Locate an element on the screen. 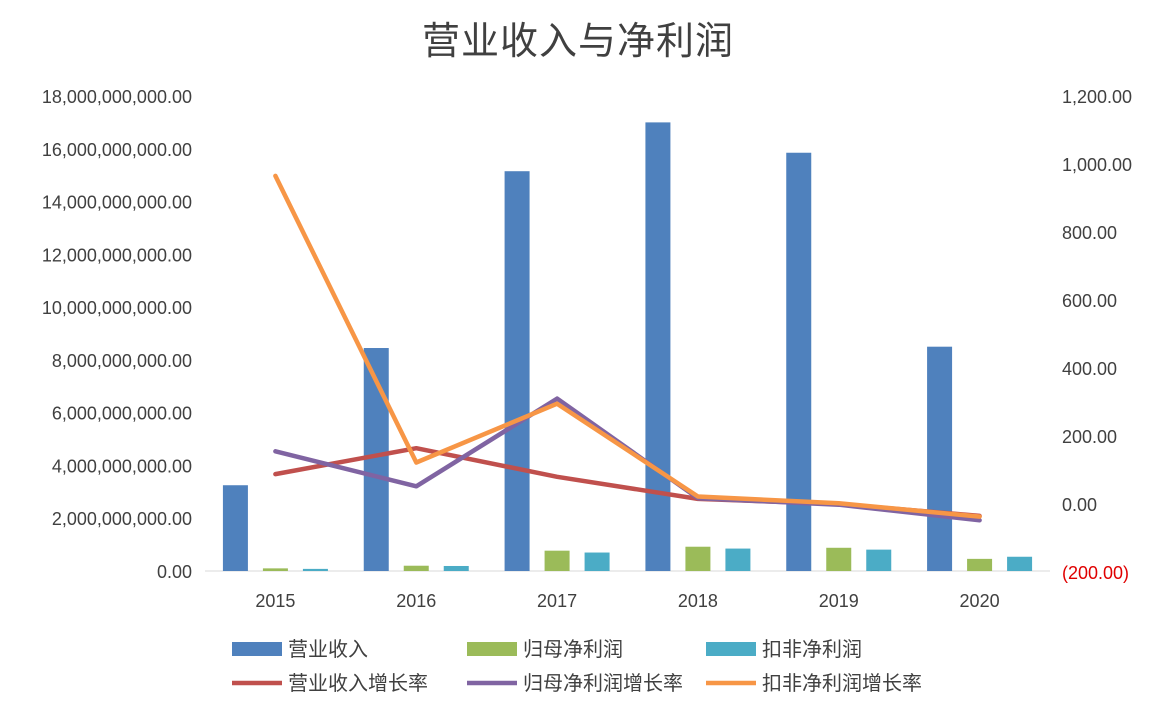 The width and height of the screenshot is (1156, 710). y-right-tick-label: 600.00 is located at coordinates (1089, 301).